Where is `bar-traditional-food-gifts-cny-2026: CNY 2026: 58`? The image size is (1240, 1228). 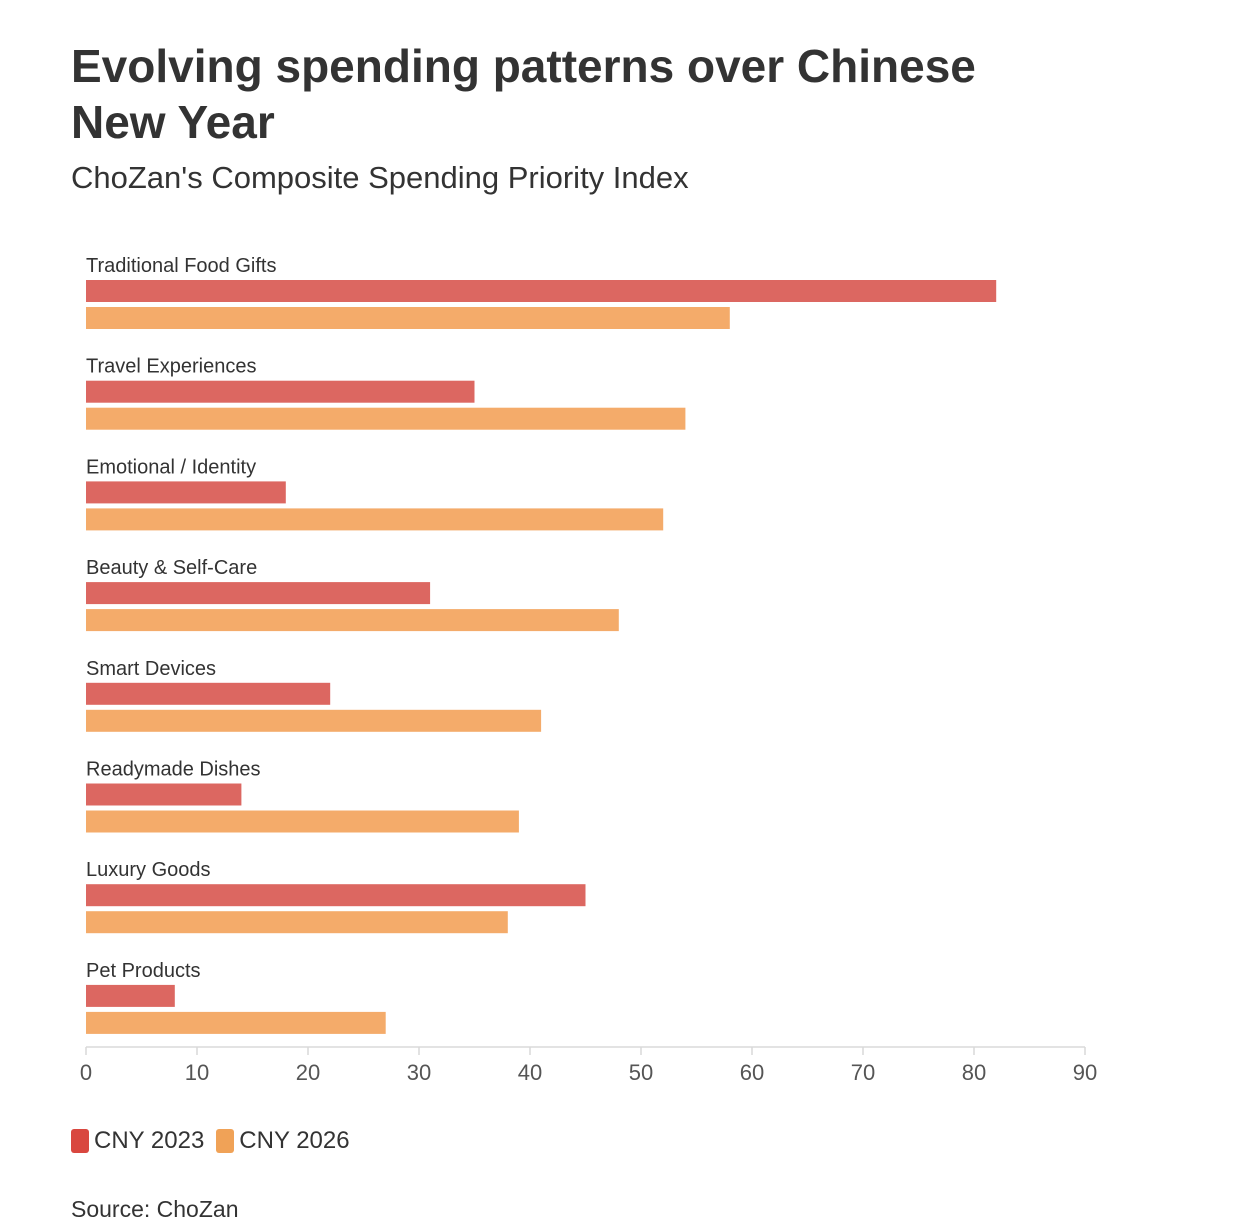
bar-traditional-food-gifts-cny-2026: CNY 2026: 58 is located at coordinates (408, 318).